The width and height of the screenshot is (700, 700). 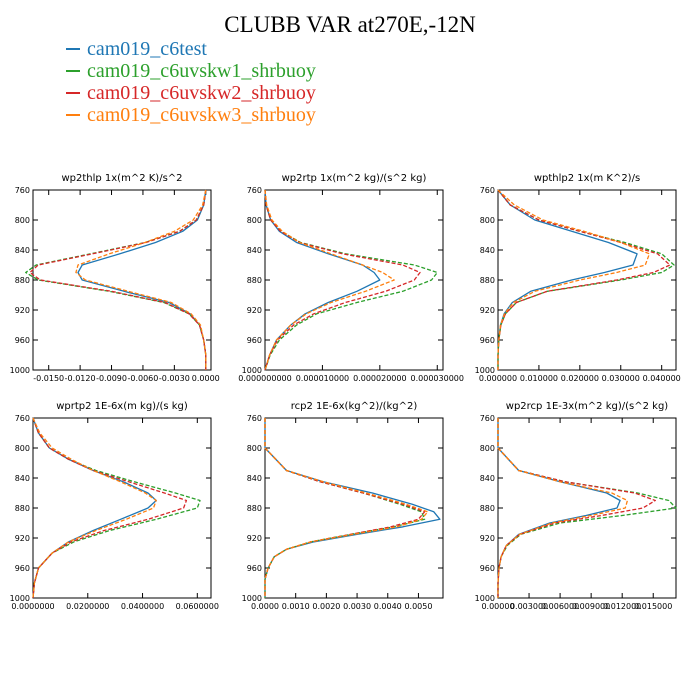 I want to click on x-tick-label: 0.0030, so click(x=357, y=606).